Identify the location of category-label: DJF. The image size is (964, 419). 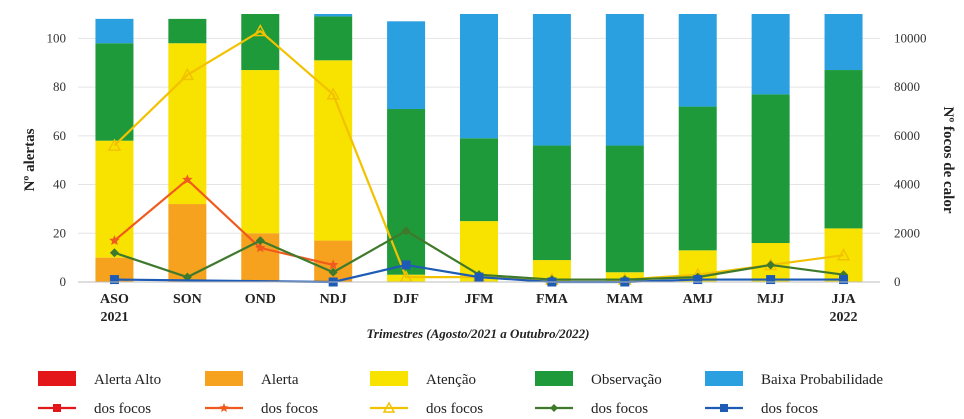
(406, 299).